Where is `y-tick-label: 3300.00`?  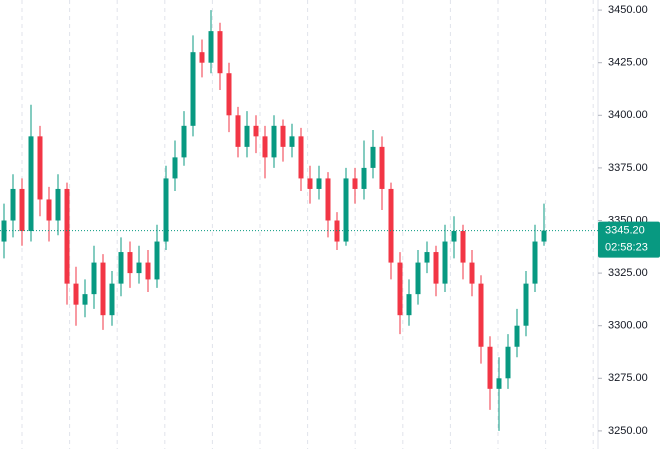 y-tick-label: 3300.00 is located at coordinates (628, 326).